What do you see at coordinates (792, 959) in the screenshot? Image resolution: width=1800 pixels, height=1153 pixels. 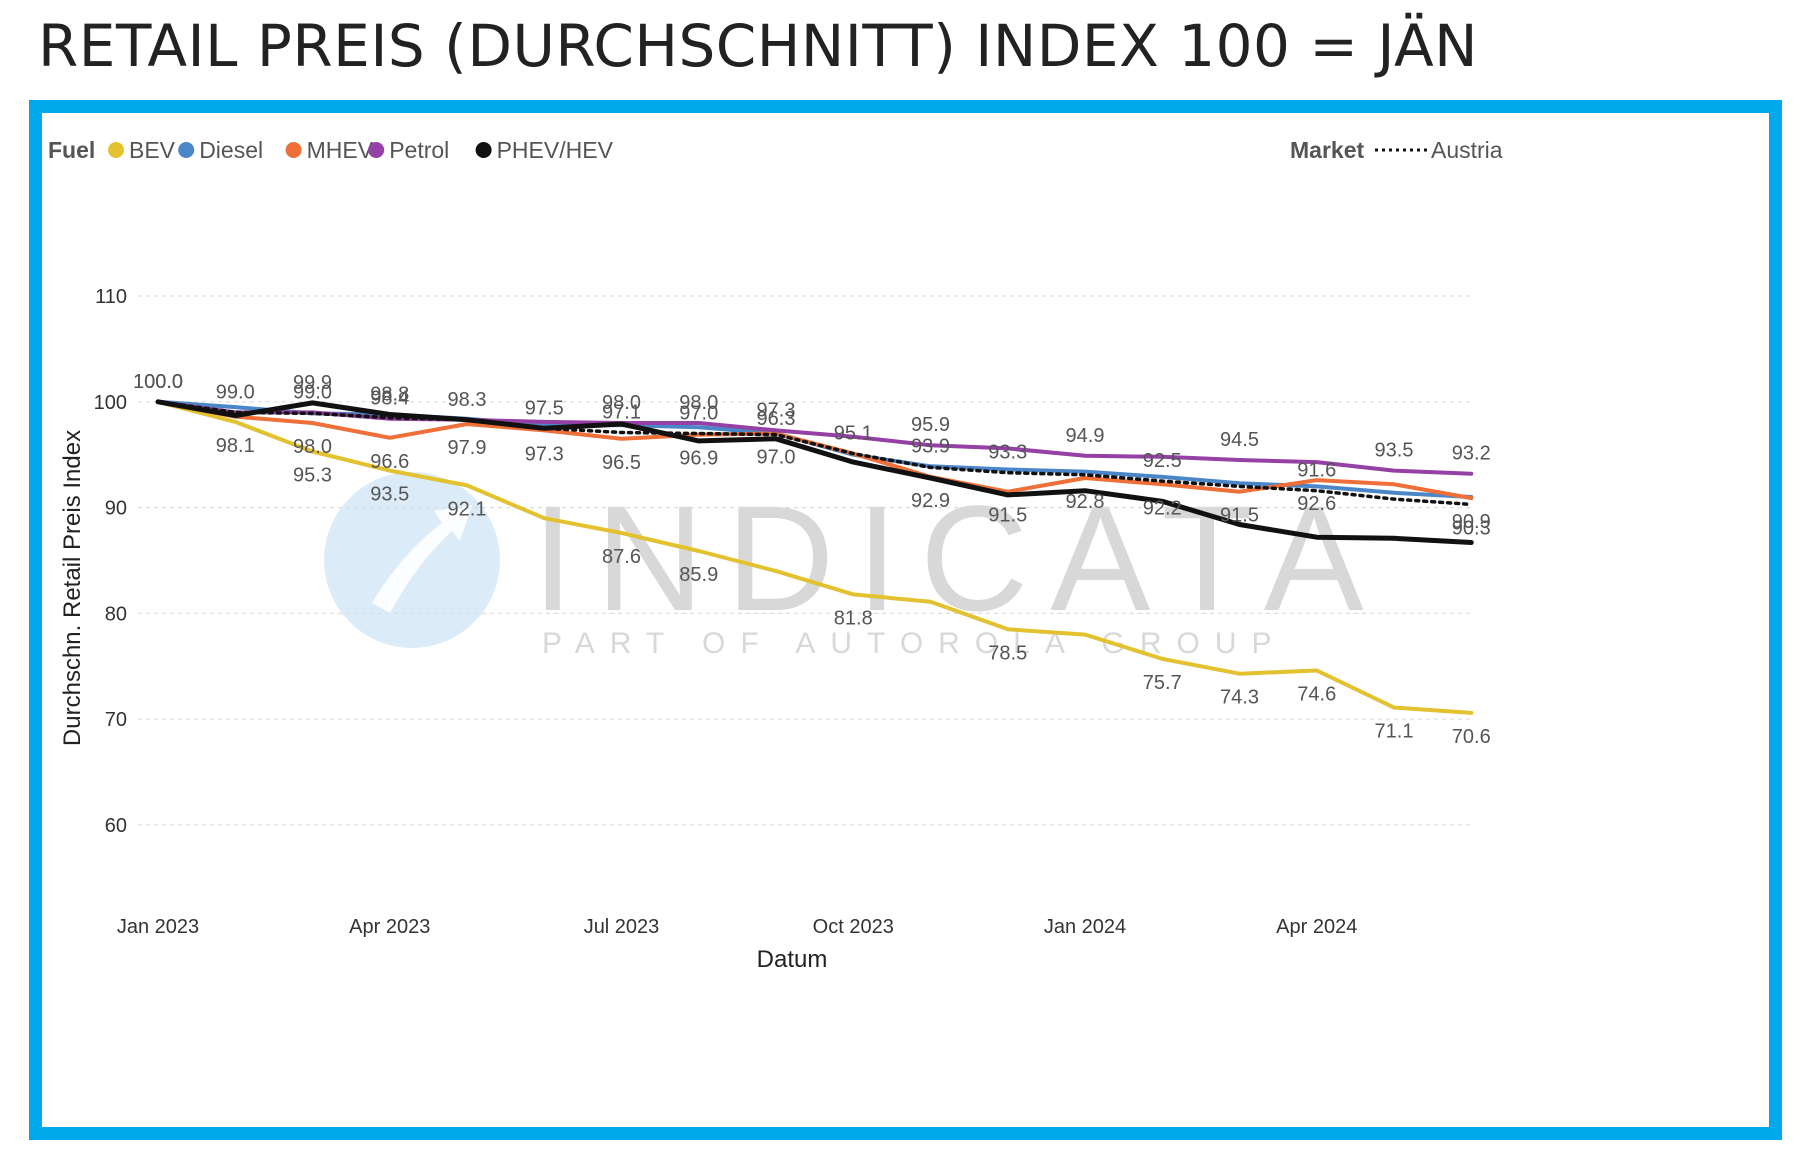 I see `x-axis-title: Datum` at bounding box center [792, 959].